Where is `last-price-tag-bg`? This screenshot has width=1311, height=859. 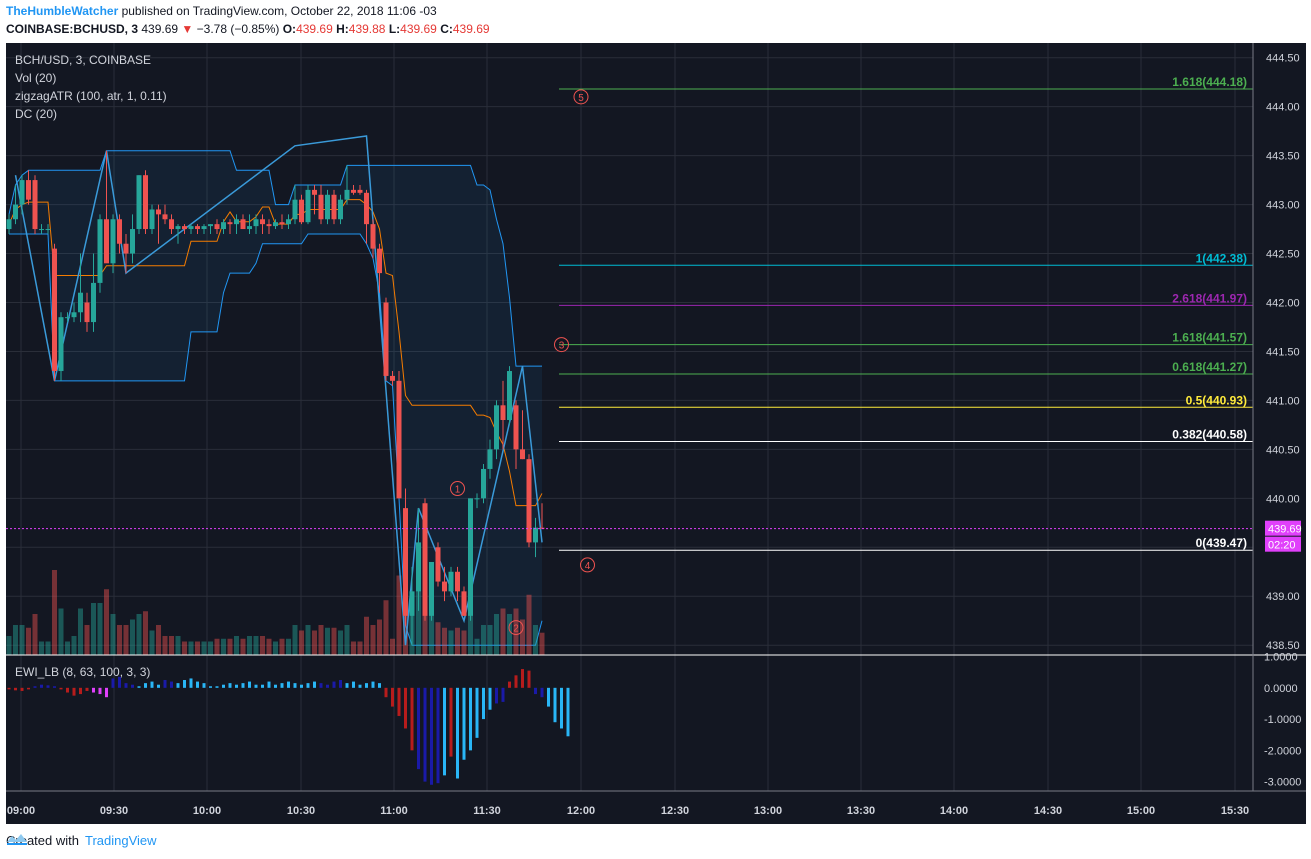
last-price-tag-bg is located at coordinates (1283, 528).